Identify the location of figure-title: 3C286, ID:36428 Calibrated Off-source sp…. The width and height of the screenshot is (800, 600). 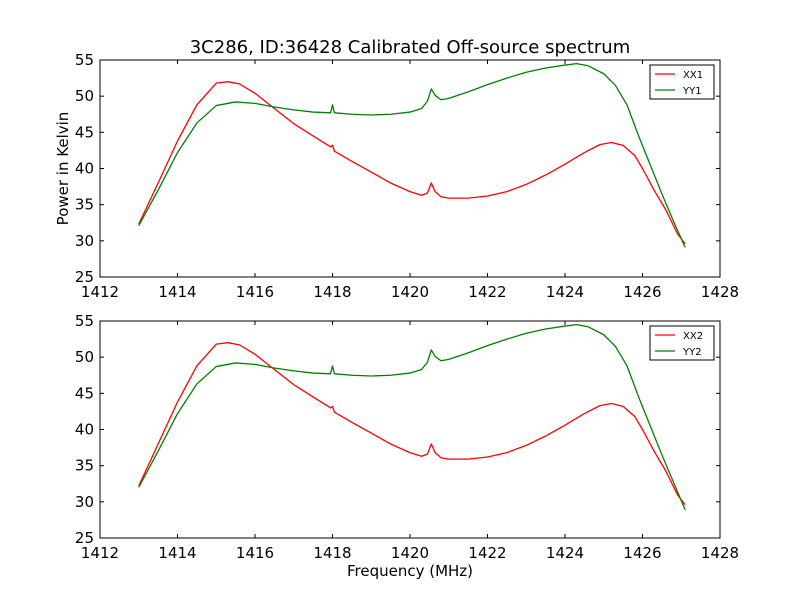
(410, 47).